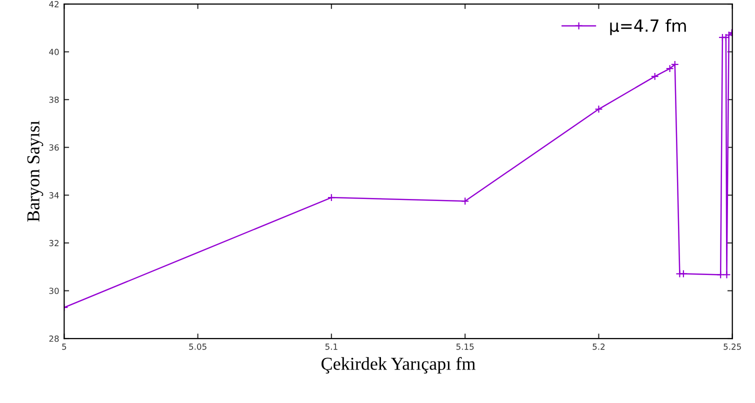 This screenshot has height=403, width=755. I want to click on y-tick-label: 32, so click(53, 243).